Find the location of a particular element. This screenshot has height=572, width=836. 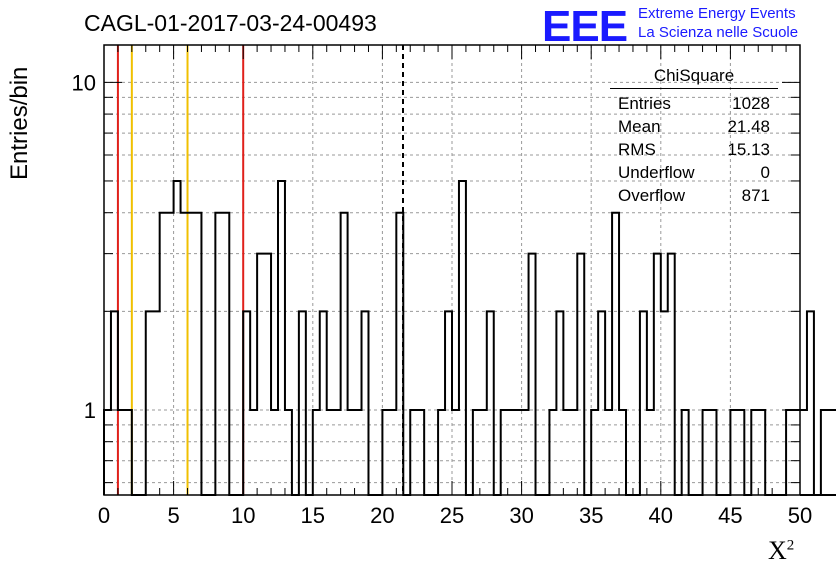

chart-title: CAGL-01-2017-03-24-00493 is located at coordinates (230, 23).